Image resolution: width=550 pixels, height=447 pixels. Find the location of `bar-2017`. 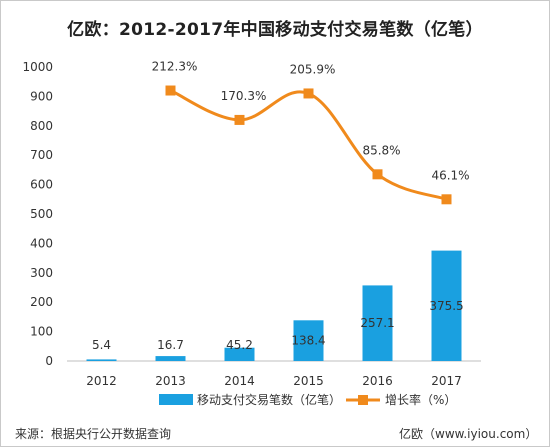

bar-2017 is located at coordinates (446, 305).